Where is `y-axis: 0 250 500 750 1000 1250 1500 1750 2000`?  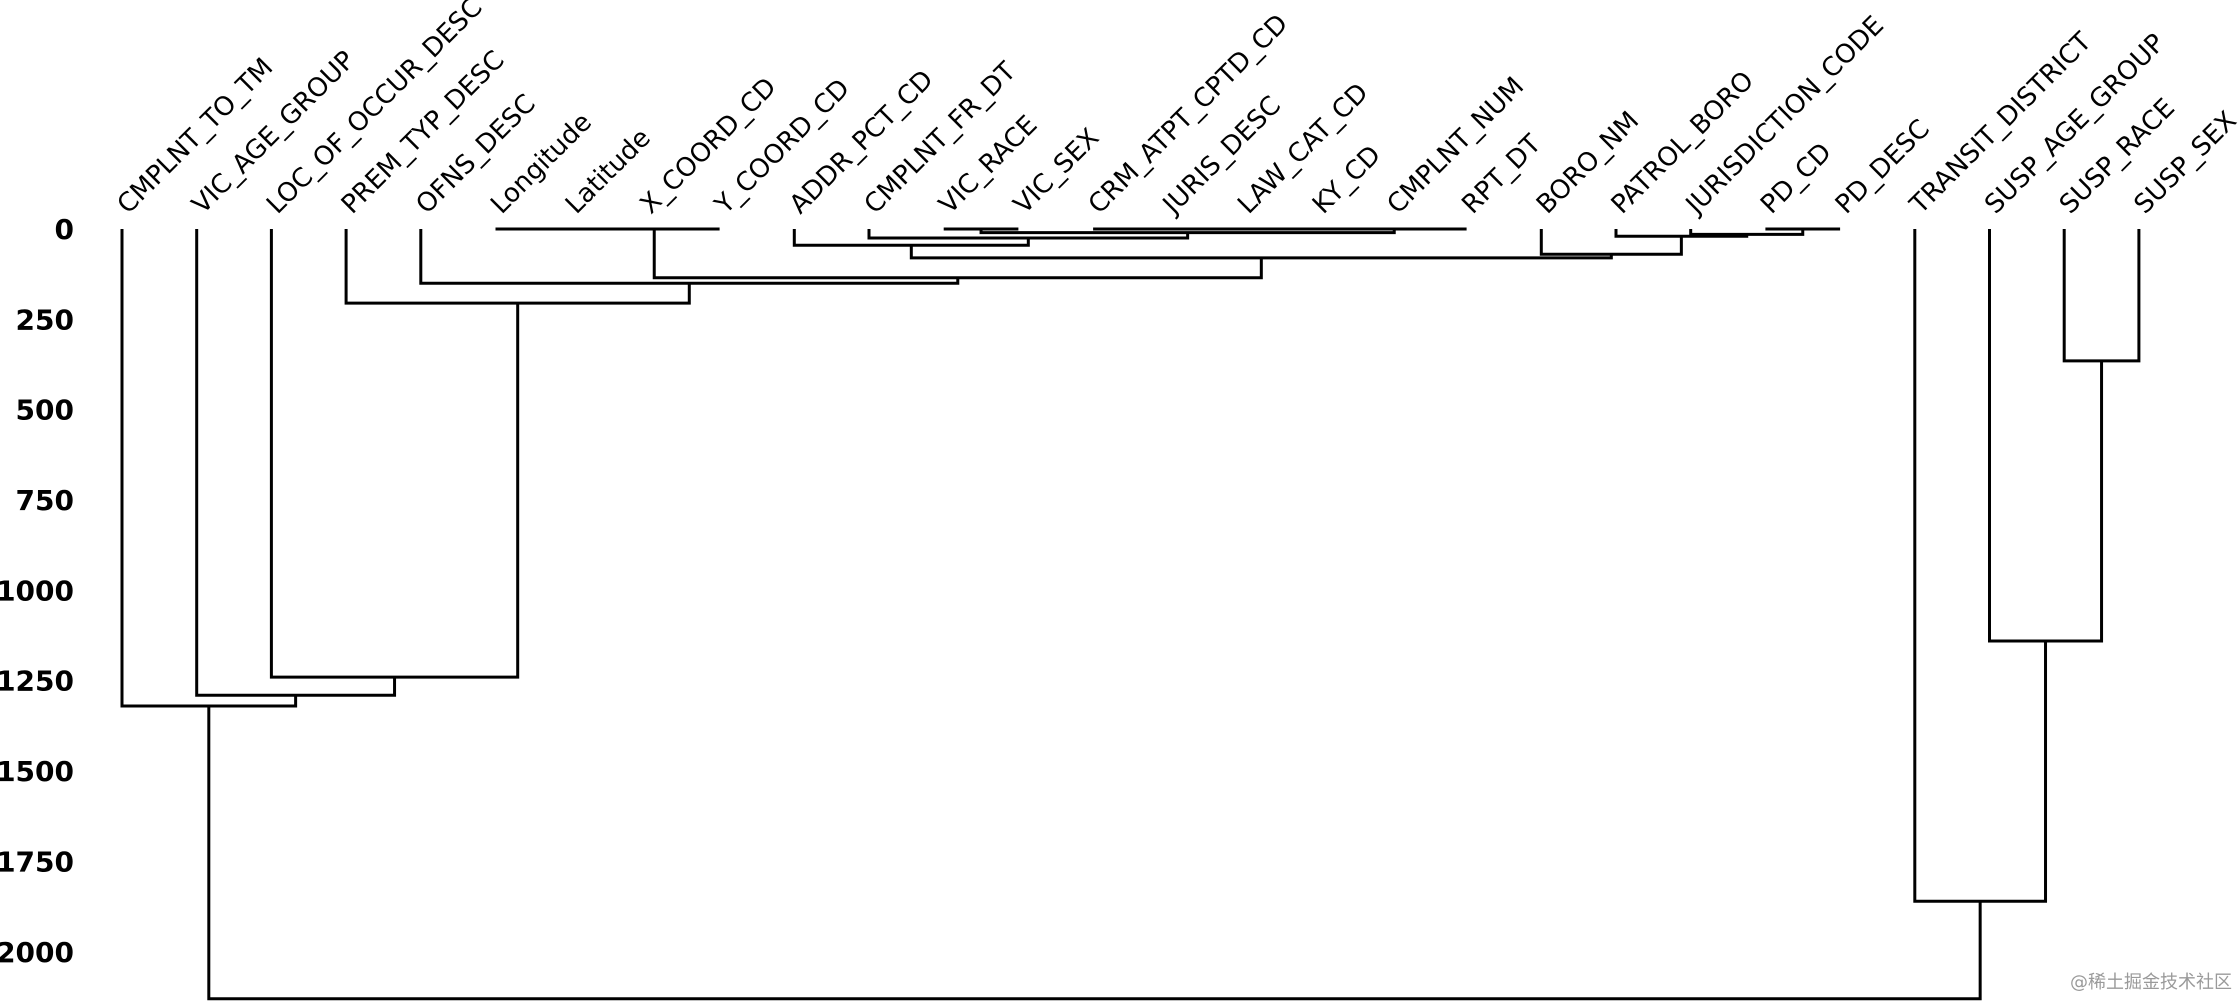 y-axis: 0 250 500 750 1000 1250 1500 1750 2000 is located at coordinates (37, 591).